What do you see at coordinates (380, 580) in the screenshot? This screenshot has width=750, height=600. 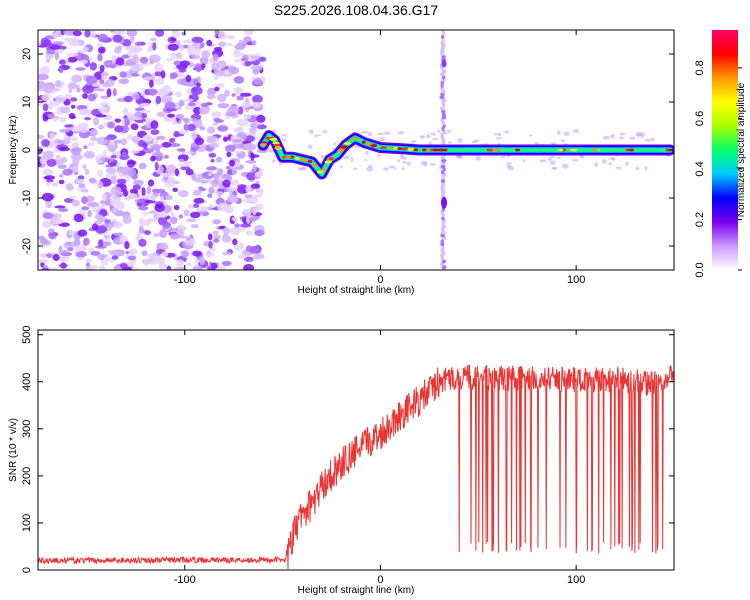 I see `x-tick-label: 0` at bounding box center [380, 580].